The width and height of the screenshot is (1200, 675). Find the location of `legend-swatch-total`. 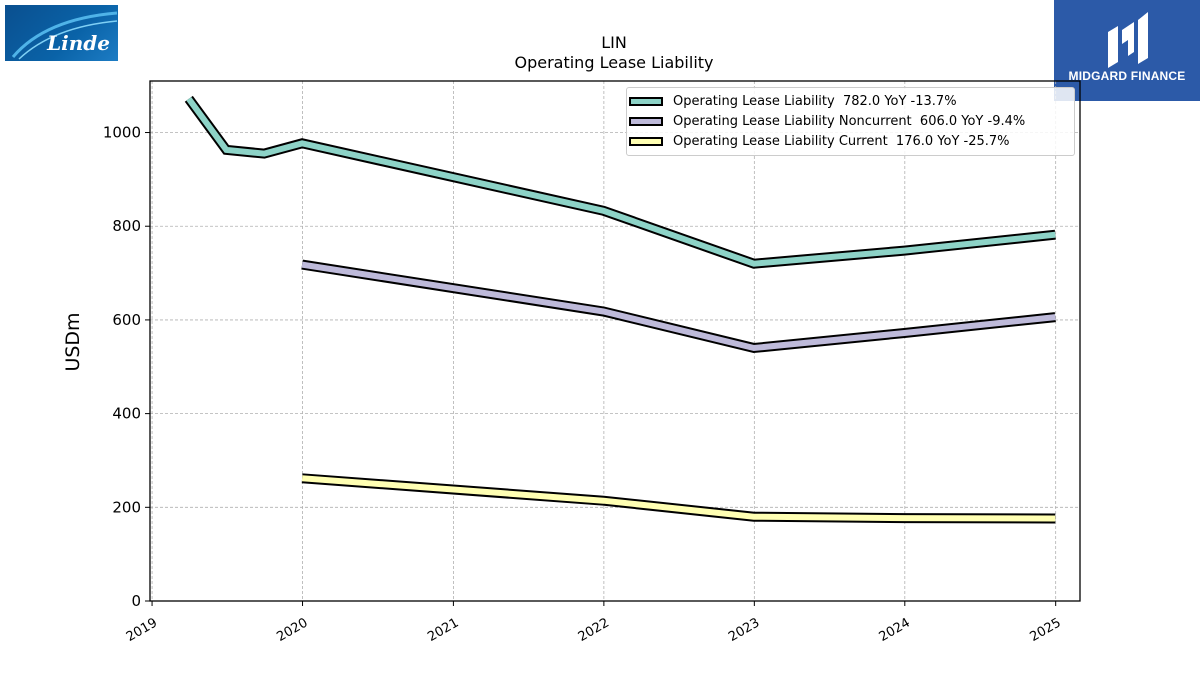

legend-swatch-total is located at coordinates (646, 101).